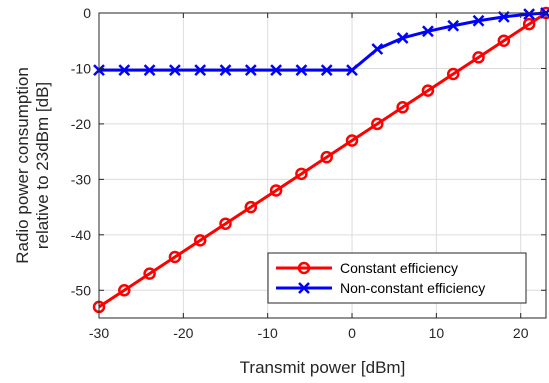 The image size is (549, 383). Describe the element at coordinates (81, 124) in the screenshot. I see `y-tick-label: -20` at that location.